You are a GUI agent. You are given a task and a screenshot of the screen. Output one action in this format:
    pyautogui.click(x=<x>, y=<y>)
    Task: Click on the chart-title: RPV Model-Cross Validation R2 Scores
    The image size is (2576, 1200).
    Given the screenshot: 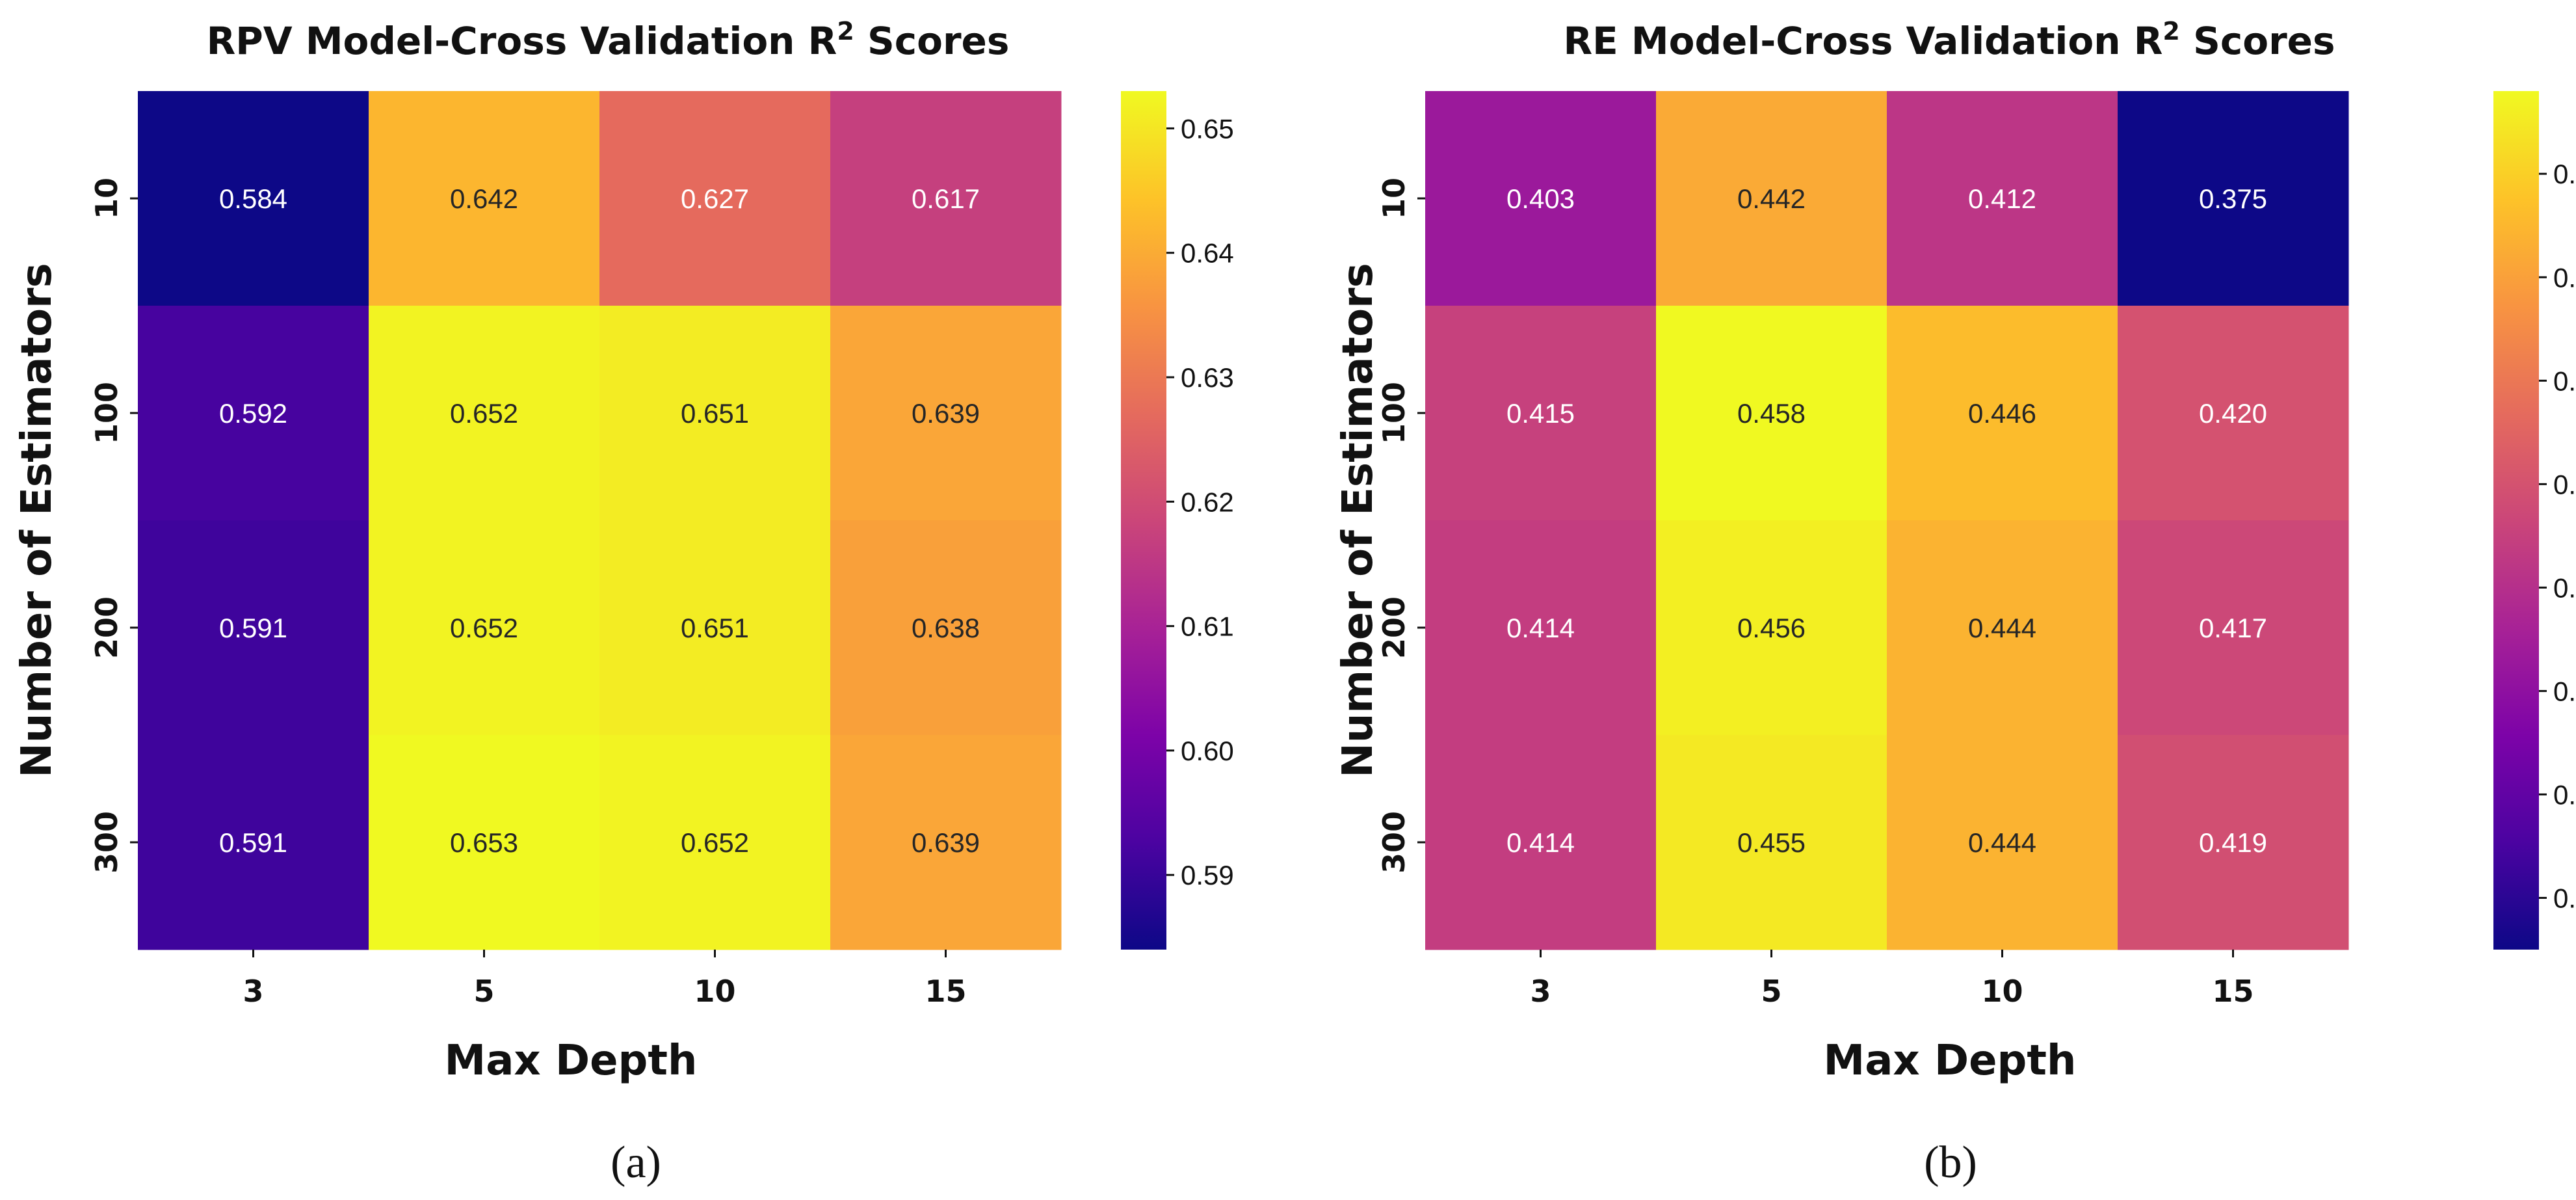 What is the action you would take?
    pyautogui.click(x=608, y=40)
    